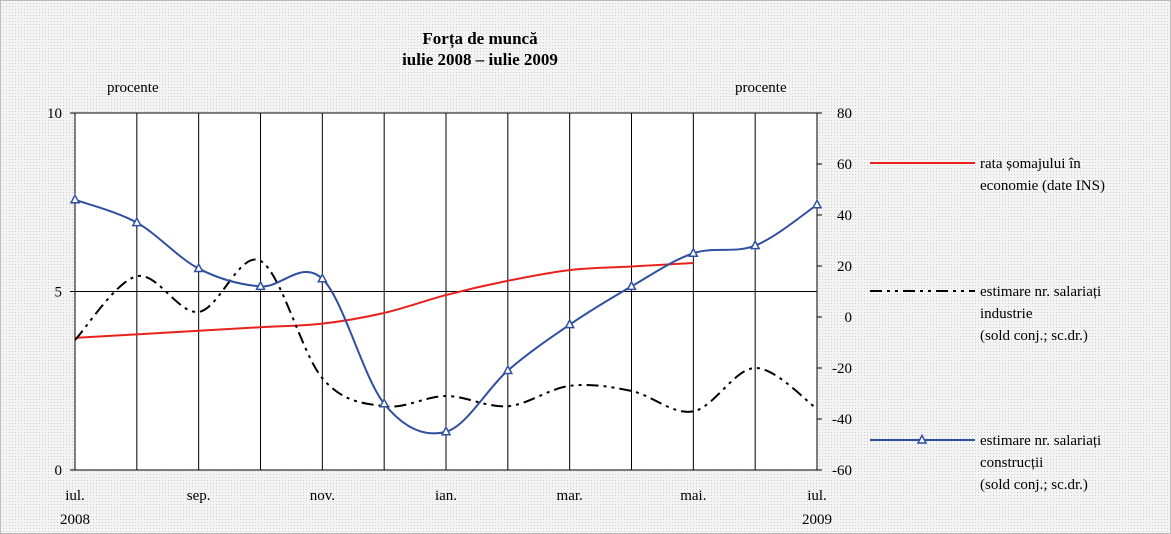 The width and height of the screenshot is (1171, 534). What do you see at coordinates (59, 293) in the screenshot?
I see `y-tick-label: 5` at bounding box center [59, 293].